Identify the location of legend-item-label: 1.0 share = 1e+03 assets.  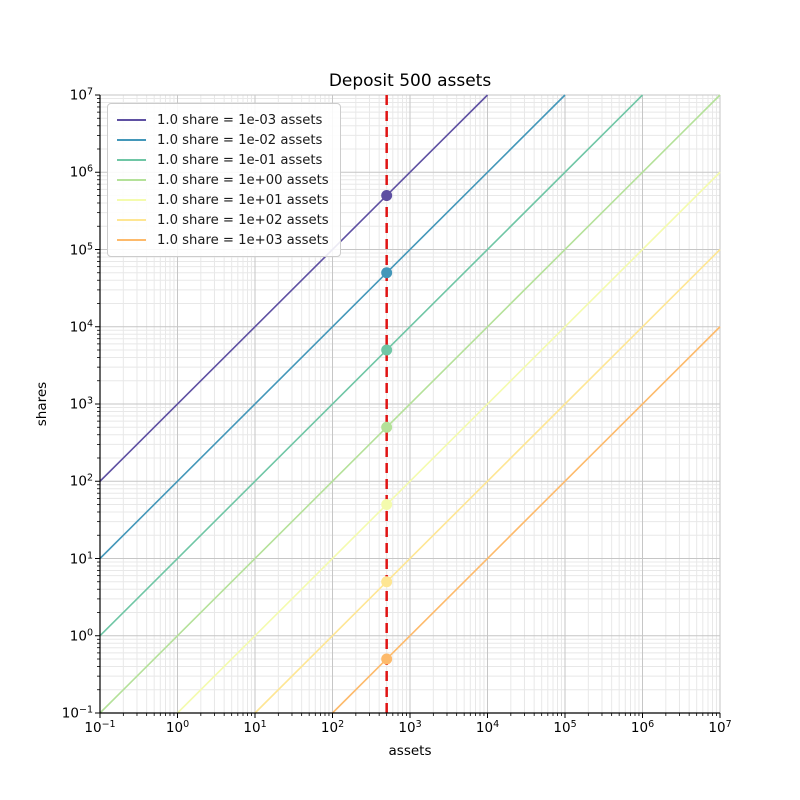
(243, 240).